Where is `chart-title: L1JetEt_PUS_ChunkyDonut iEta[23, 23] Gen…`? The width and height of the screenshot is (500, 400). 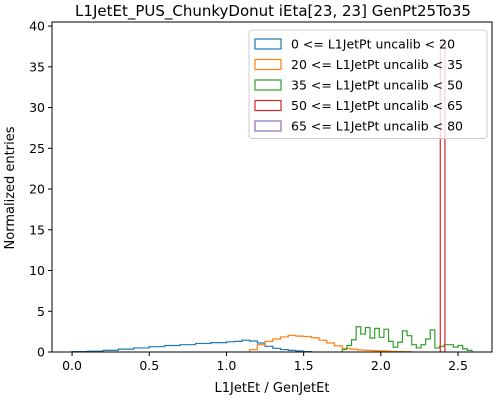
chart-title: L1JetEt_PUS_ChunkyDonut iEta[23, 23] Gen… is located at coordinates (273, 11).